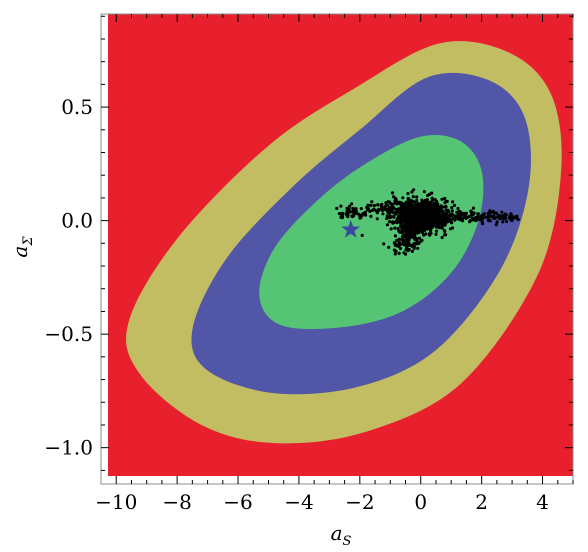 Image resolution: width=588 pixels, height=552 pixels. I want to click on region-1sigma, so click(371, 232).